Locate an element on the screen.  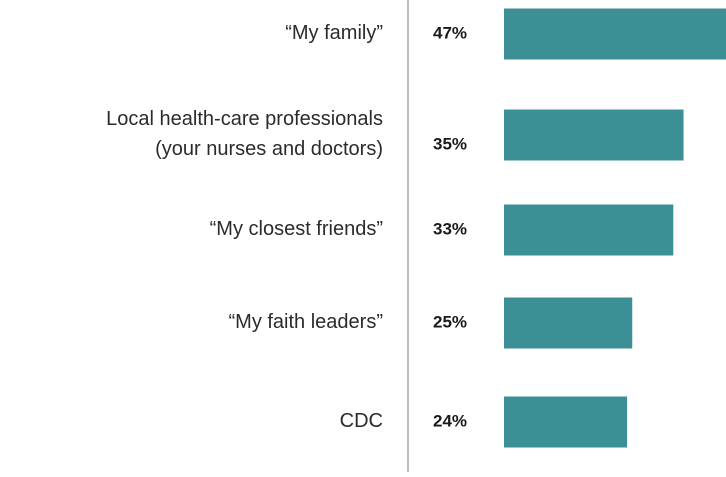
category-label: “My faith leaders” is located at coordinates (306, 322).